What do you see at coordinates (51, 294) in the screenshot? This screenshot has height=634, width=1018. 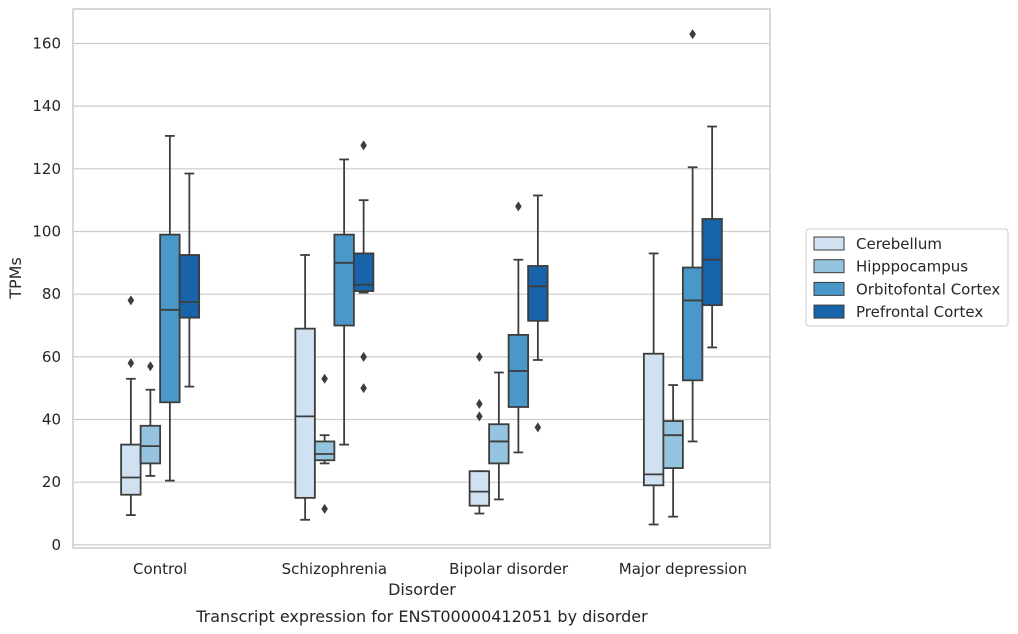 I see `y-tick-label: 80` at bounding box center [51, 294].